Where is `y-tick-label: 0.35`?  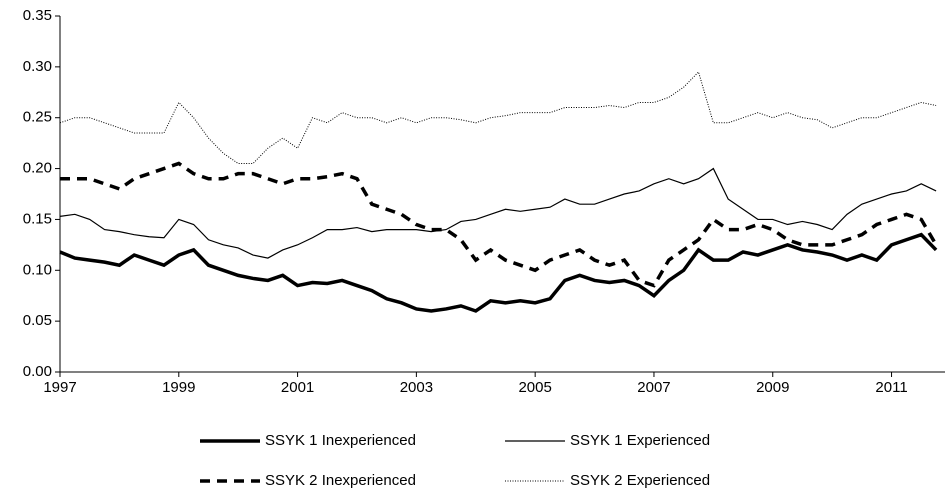
y-tick-label: 0.35 is located at coordinates (37, 15).